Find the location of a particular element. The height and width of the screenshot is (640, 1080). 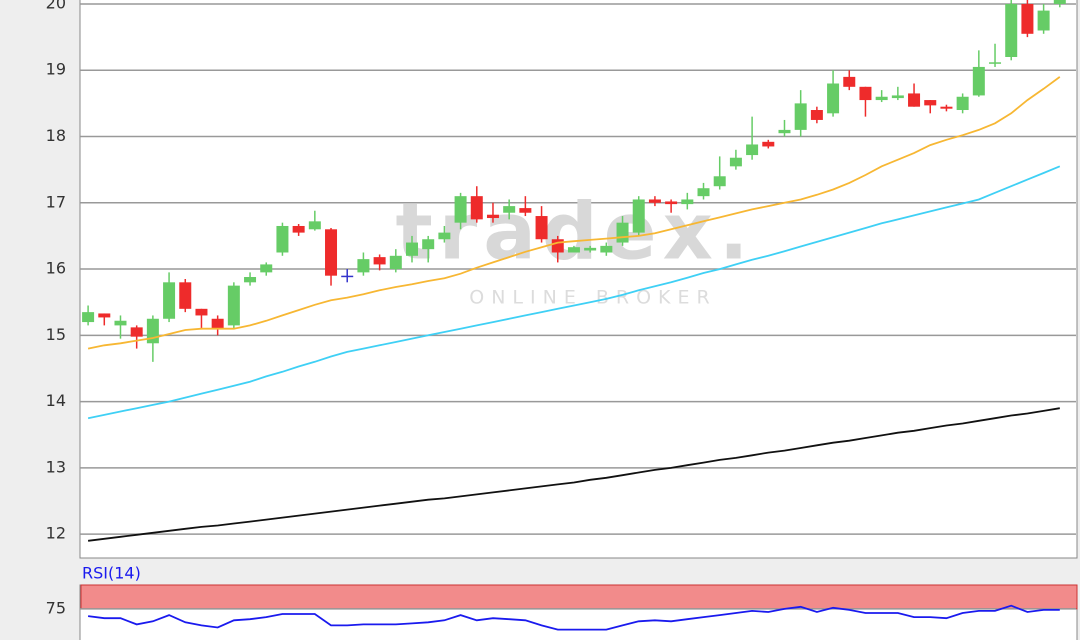

y-tick-label: 75 is located at coordinates (56, 607).